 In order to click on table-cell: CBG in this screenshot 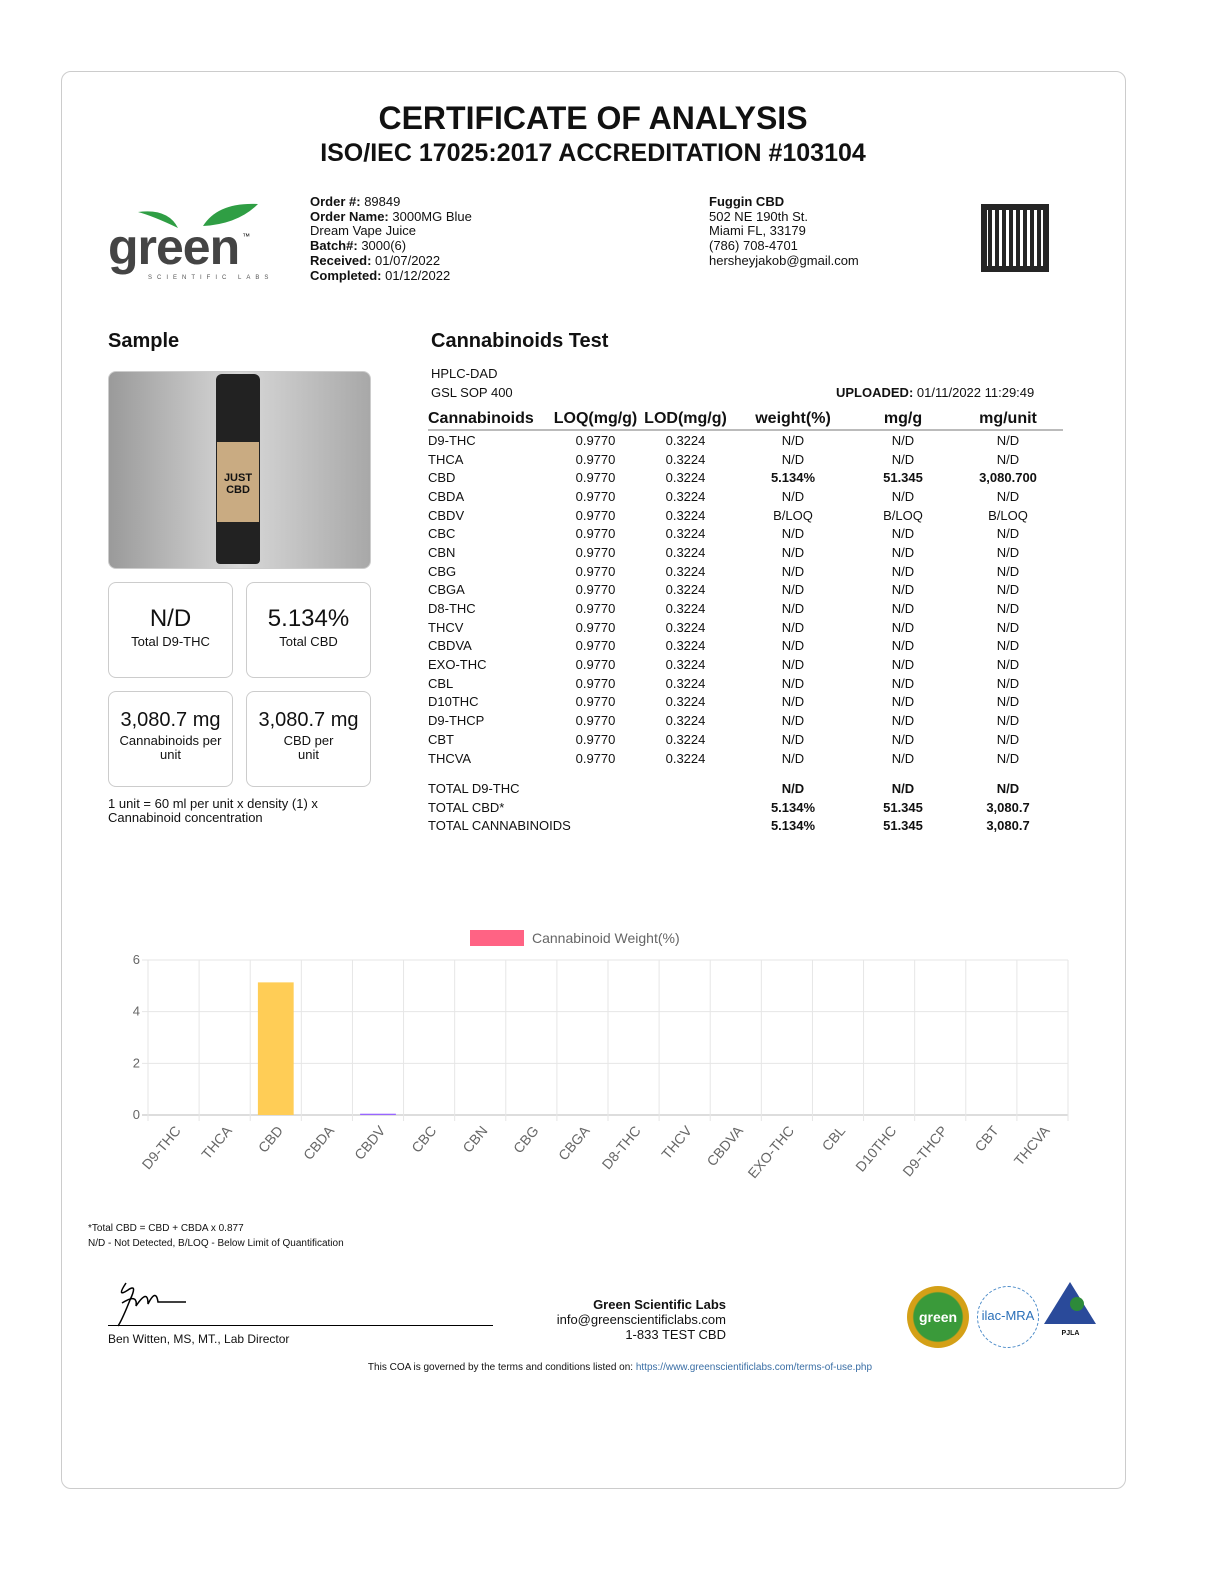, I will do `click(442, 571)`.